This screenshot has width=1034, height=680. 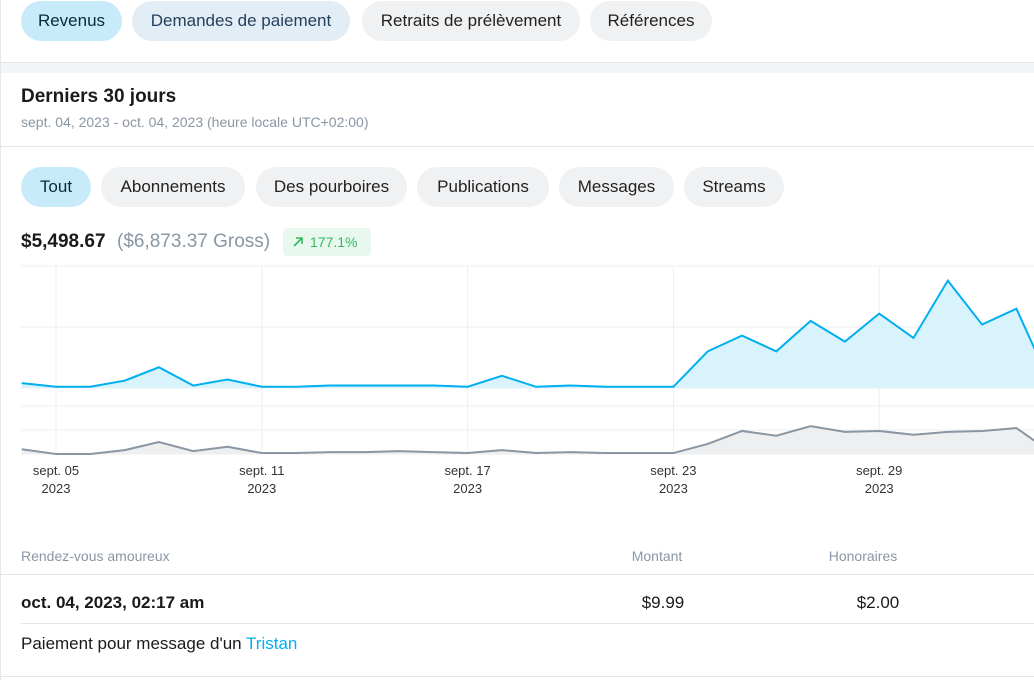 What do you see at coordinates (467, 470) in the screenshot?
I see `x-tick-label: sept. 17` at bounding box center [467, 470].